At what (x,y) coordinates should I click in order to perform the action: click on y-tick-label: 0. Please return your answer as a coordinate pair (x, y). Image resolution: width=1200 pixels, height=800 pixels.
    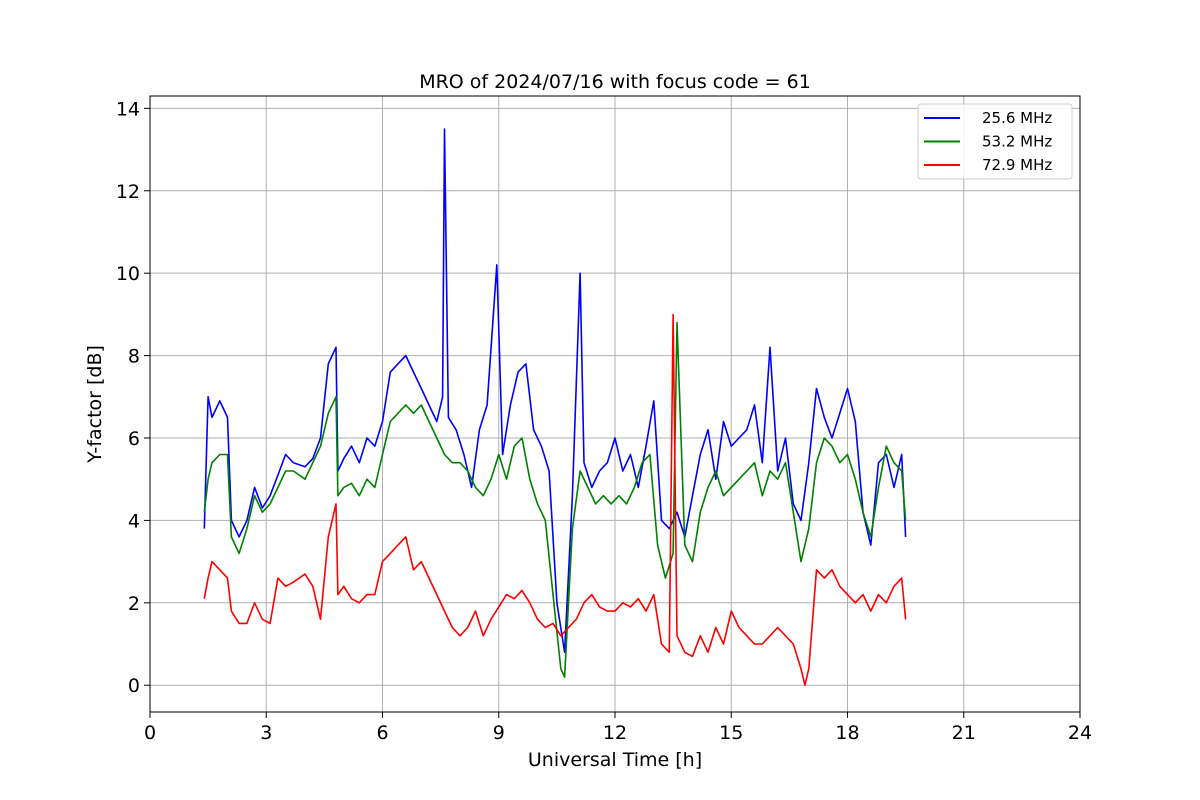
    Looking at the image, I should click on (134, 686).